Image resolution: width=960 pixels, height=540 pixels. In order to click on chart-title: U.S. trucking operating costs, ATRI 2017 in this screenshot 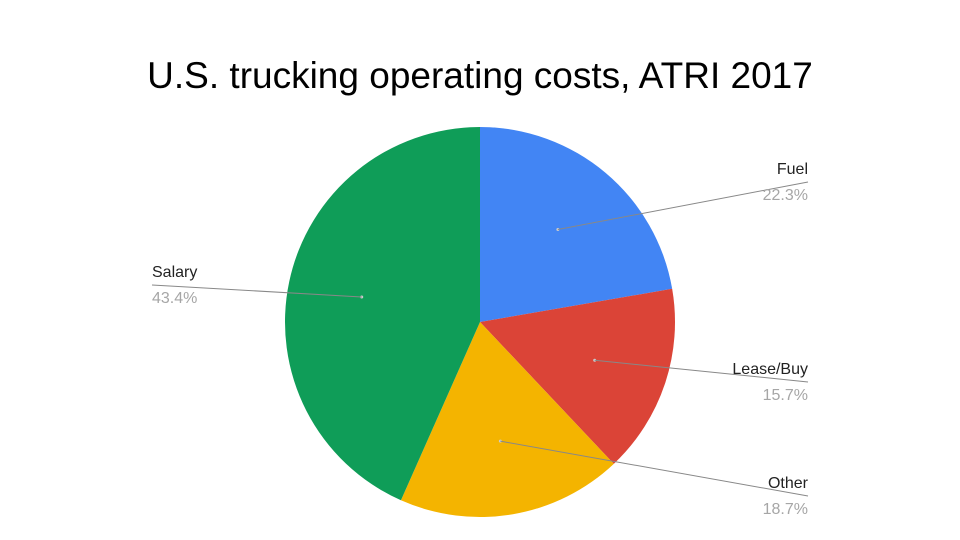, I will do `click(480, 75)`.